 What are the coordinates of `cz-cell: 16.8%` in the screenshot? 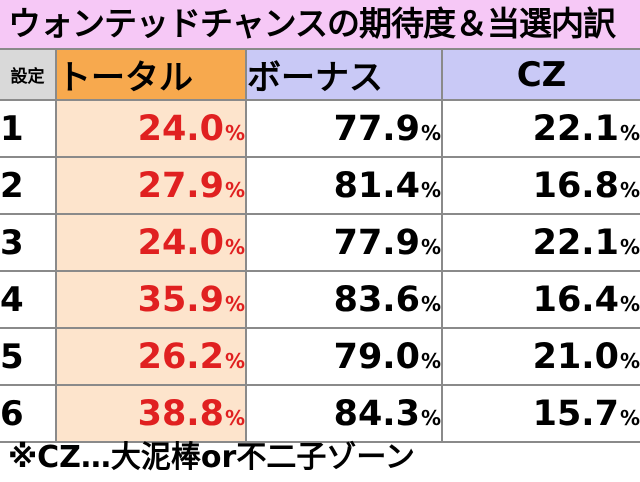 It's located at (540, 185).